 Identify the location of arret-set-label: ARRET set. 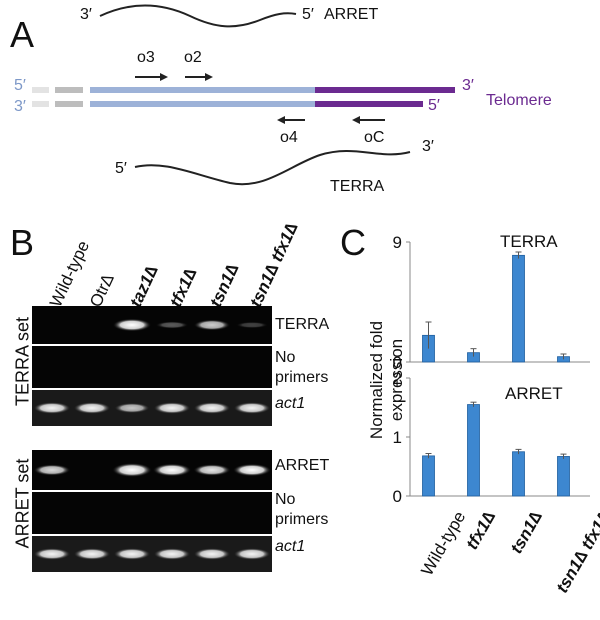
(22, 503).